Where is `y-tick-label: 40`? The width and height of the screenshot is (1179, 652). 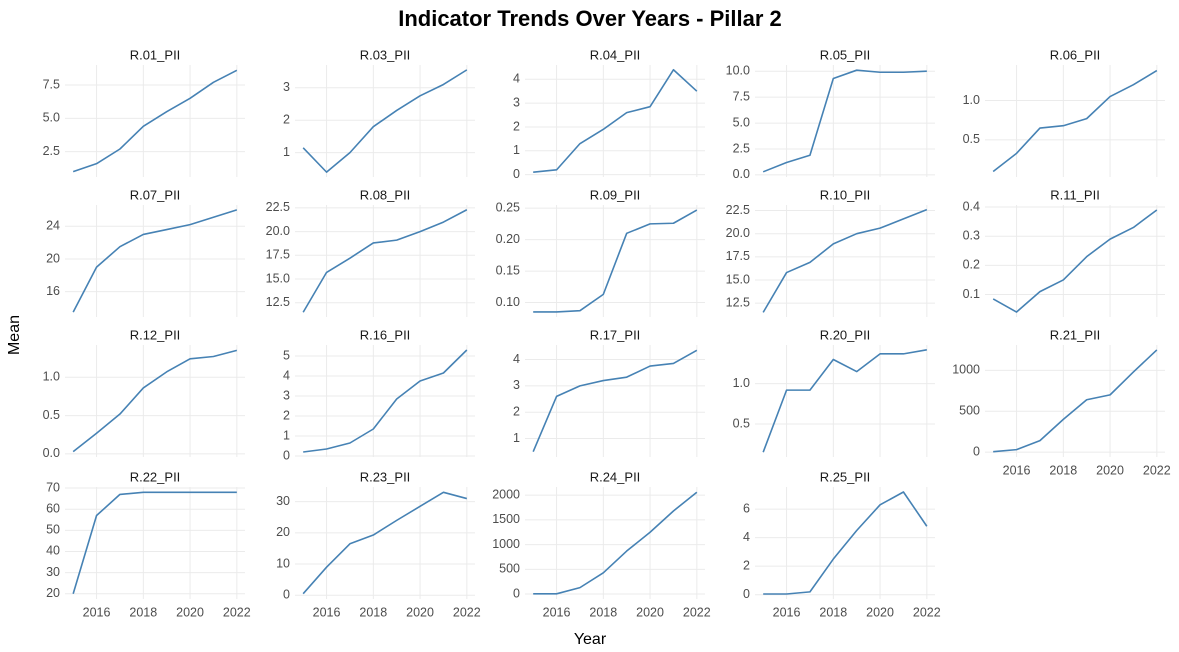 y-tick-label: 40 is located at coordinates (53, 551).